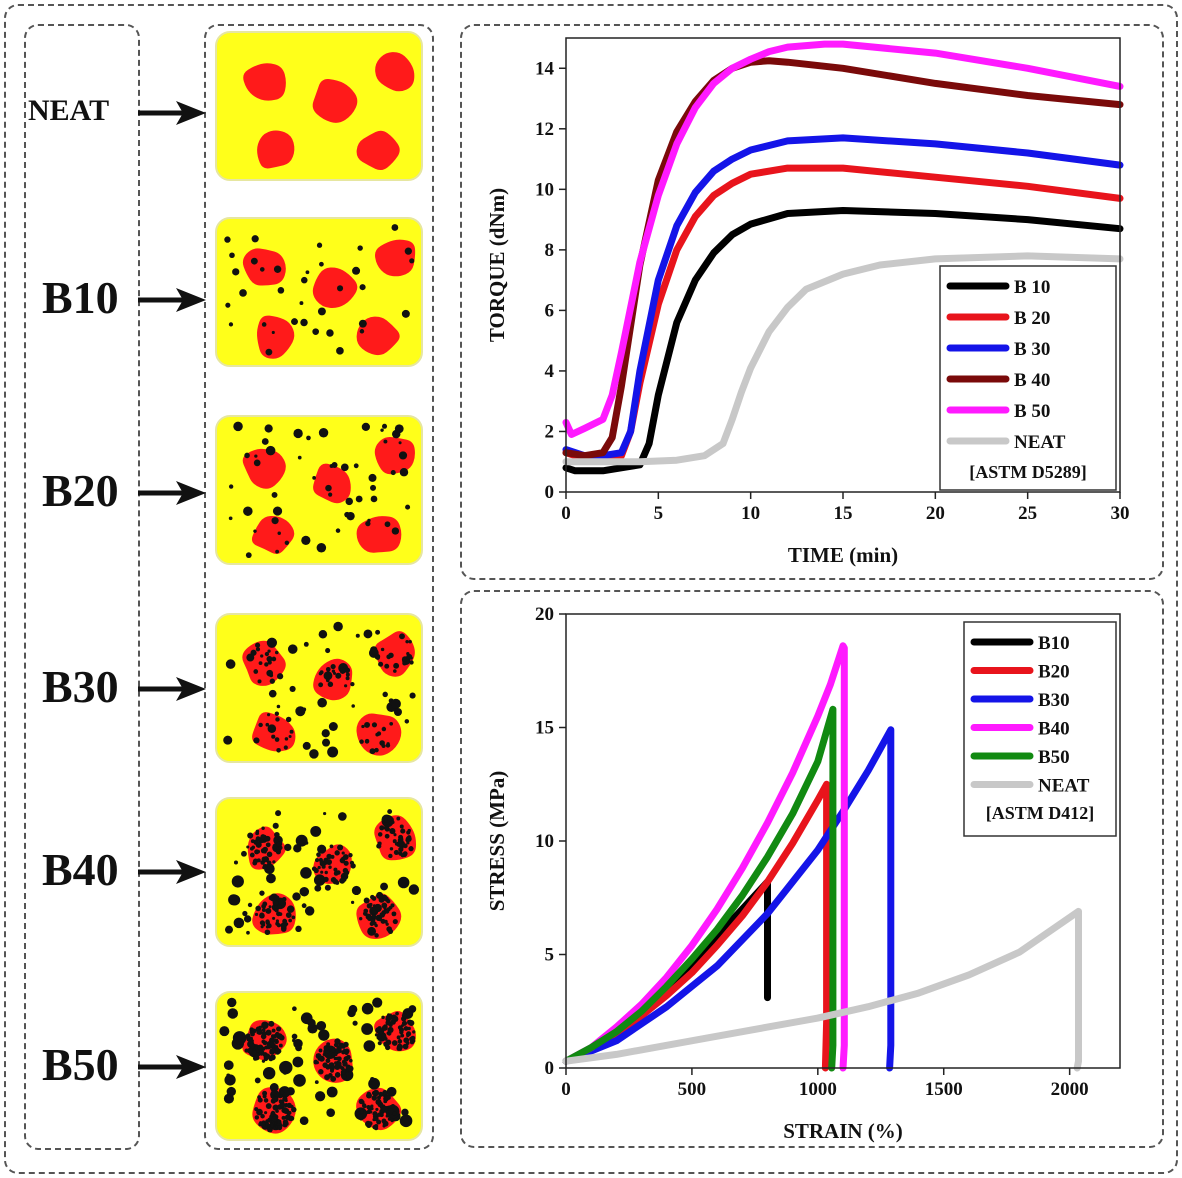 Image resolution: width=1182 pixels, height=1178 pixels. What do you see at coordinates (566, 513) in the screenshot?
I see `x-tick-label: 0` at bounding box center [566, 513].